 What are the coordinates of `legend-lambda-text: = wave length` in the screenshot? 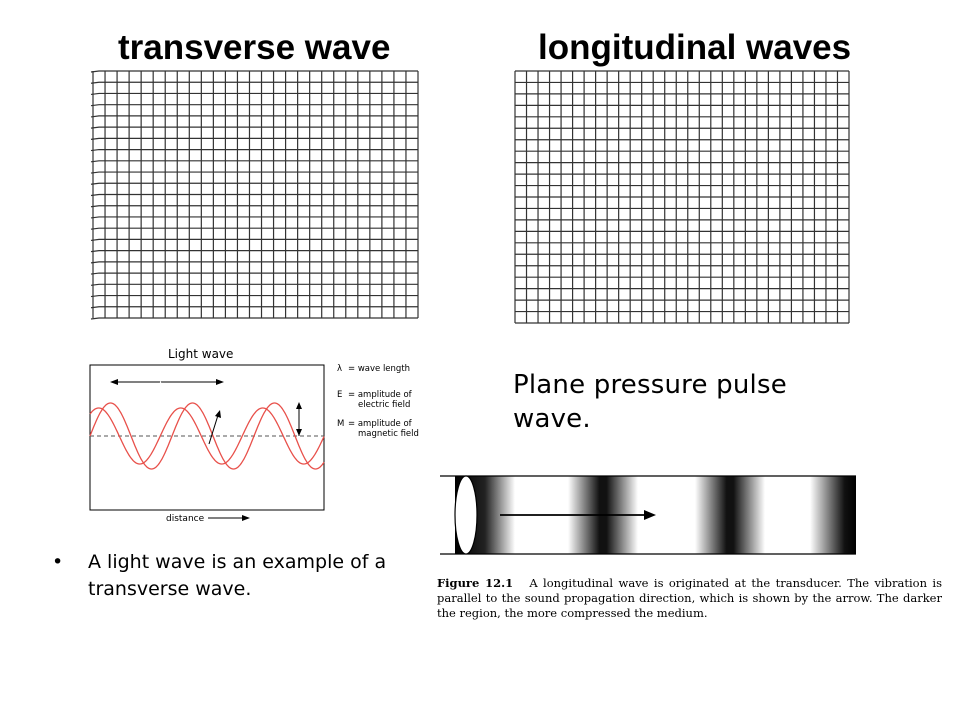 It's located at (379, 369).